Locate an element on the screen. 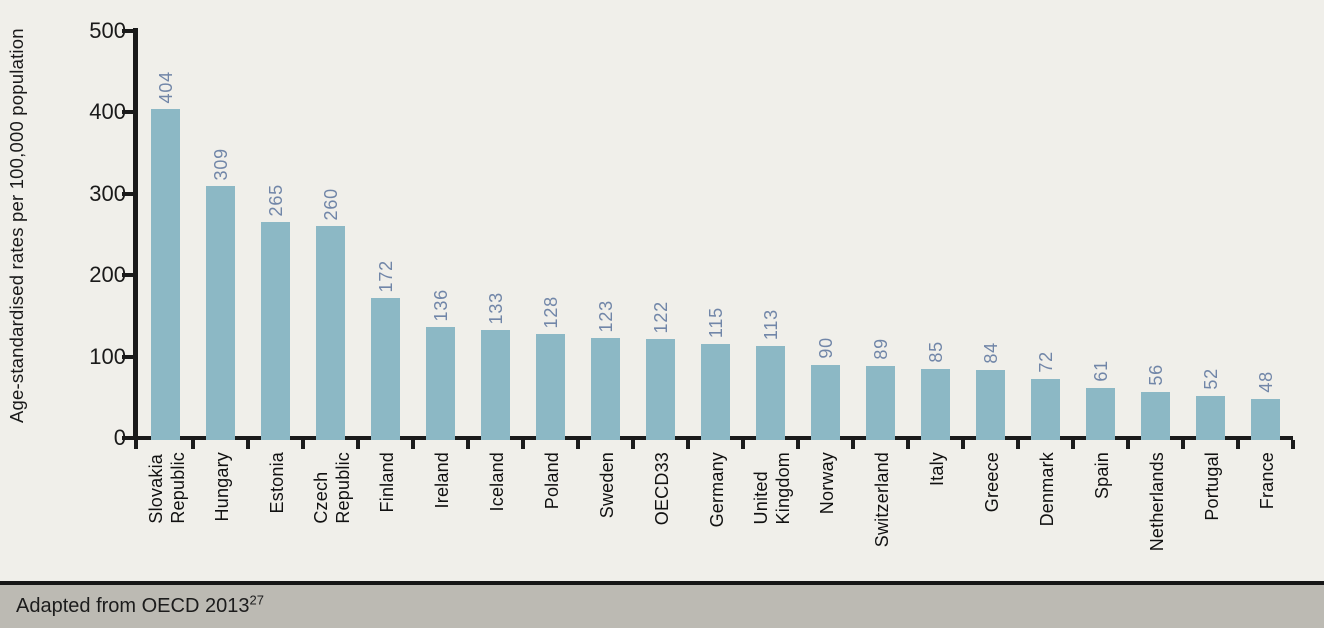 This screenshot has width=1324, height=628. y-axis-tick-label: 500 is located at coordinates (107, 30).